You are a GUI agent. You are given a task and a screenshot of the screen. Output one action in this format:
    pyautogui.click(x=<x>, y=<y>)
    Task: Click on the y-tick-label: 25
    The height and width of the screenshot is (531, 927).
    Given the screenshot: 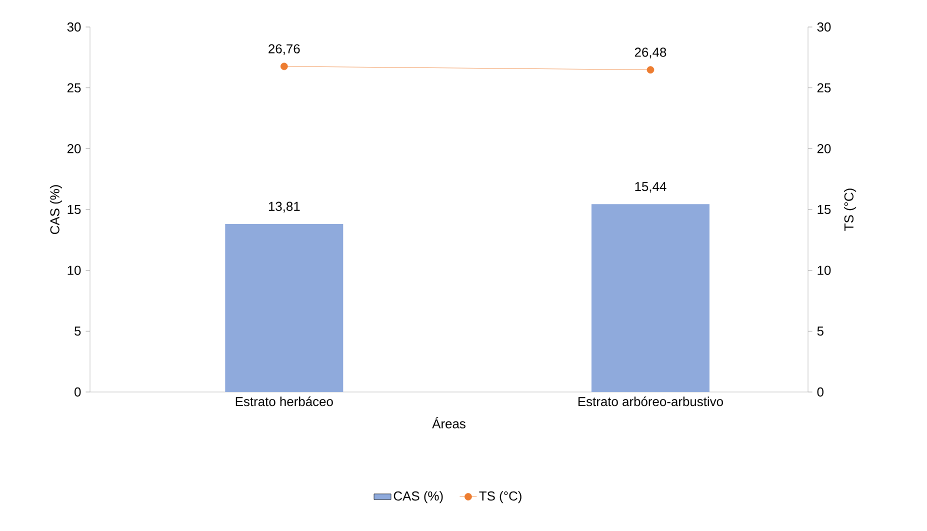 What is the action you would take?
    pyautogui.click(x=74, y=87)
    